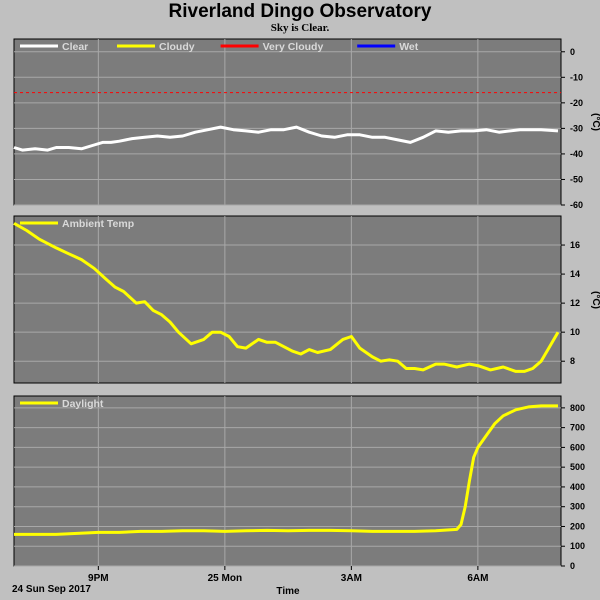 This screenshot has height=600, width=600. What do you see at coordinates (577, 467) in the screenshot?
I see `y-tick-label: 500` at bounding box center [577, 467].